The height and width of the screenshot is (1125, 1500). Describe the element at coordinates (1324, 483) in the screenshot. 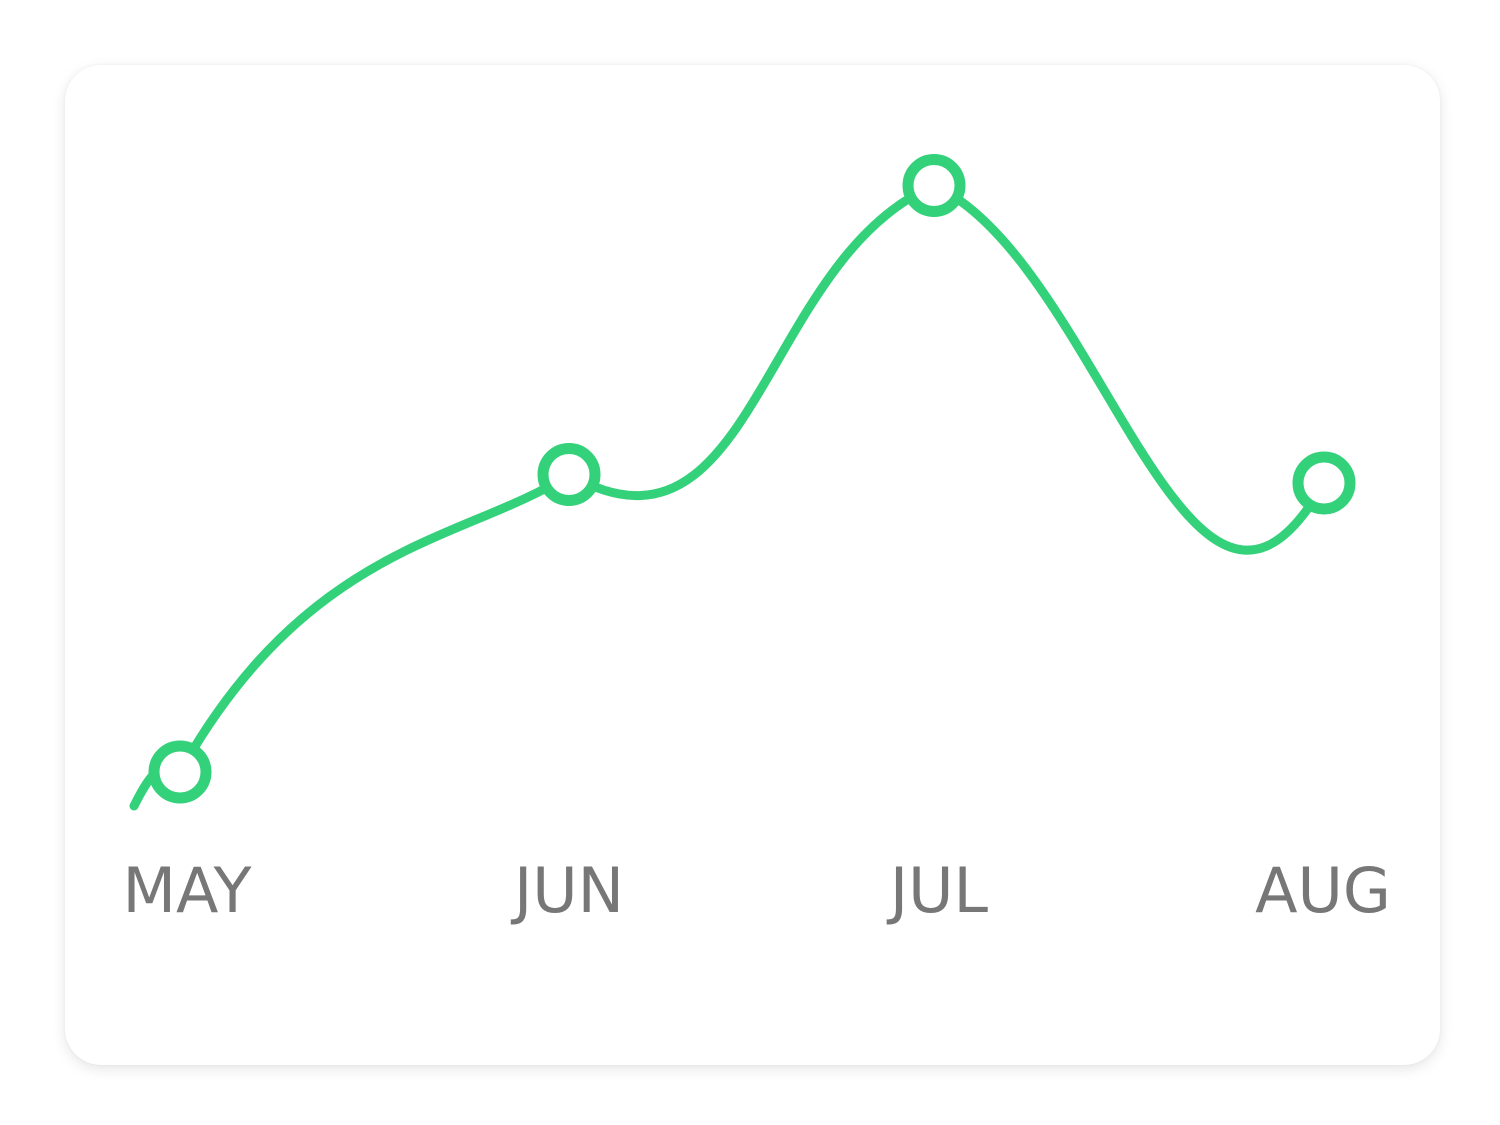

I see `data-point-aug` at that location.